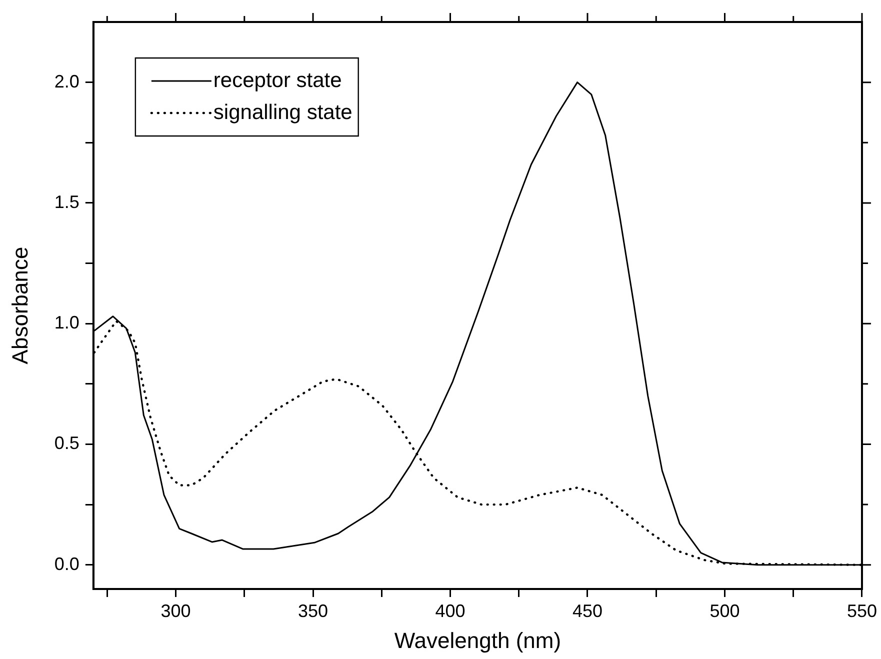 Image resolution: width=881 pixels, height=659 pixels. What do you see at coordinates (862, 610) in the screenshot?
I see `x-tick-label: 550` at bounding box center [862, 610].